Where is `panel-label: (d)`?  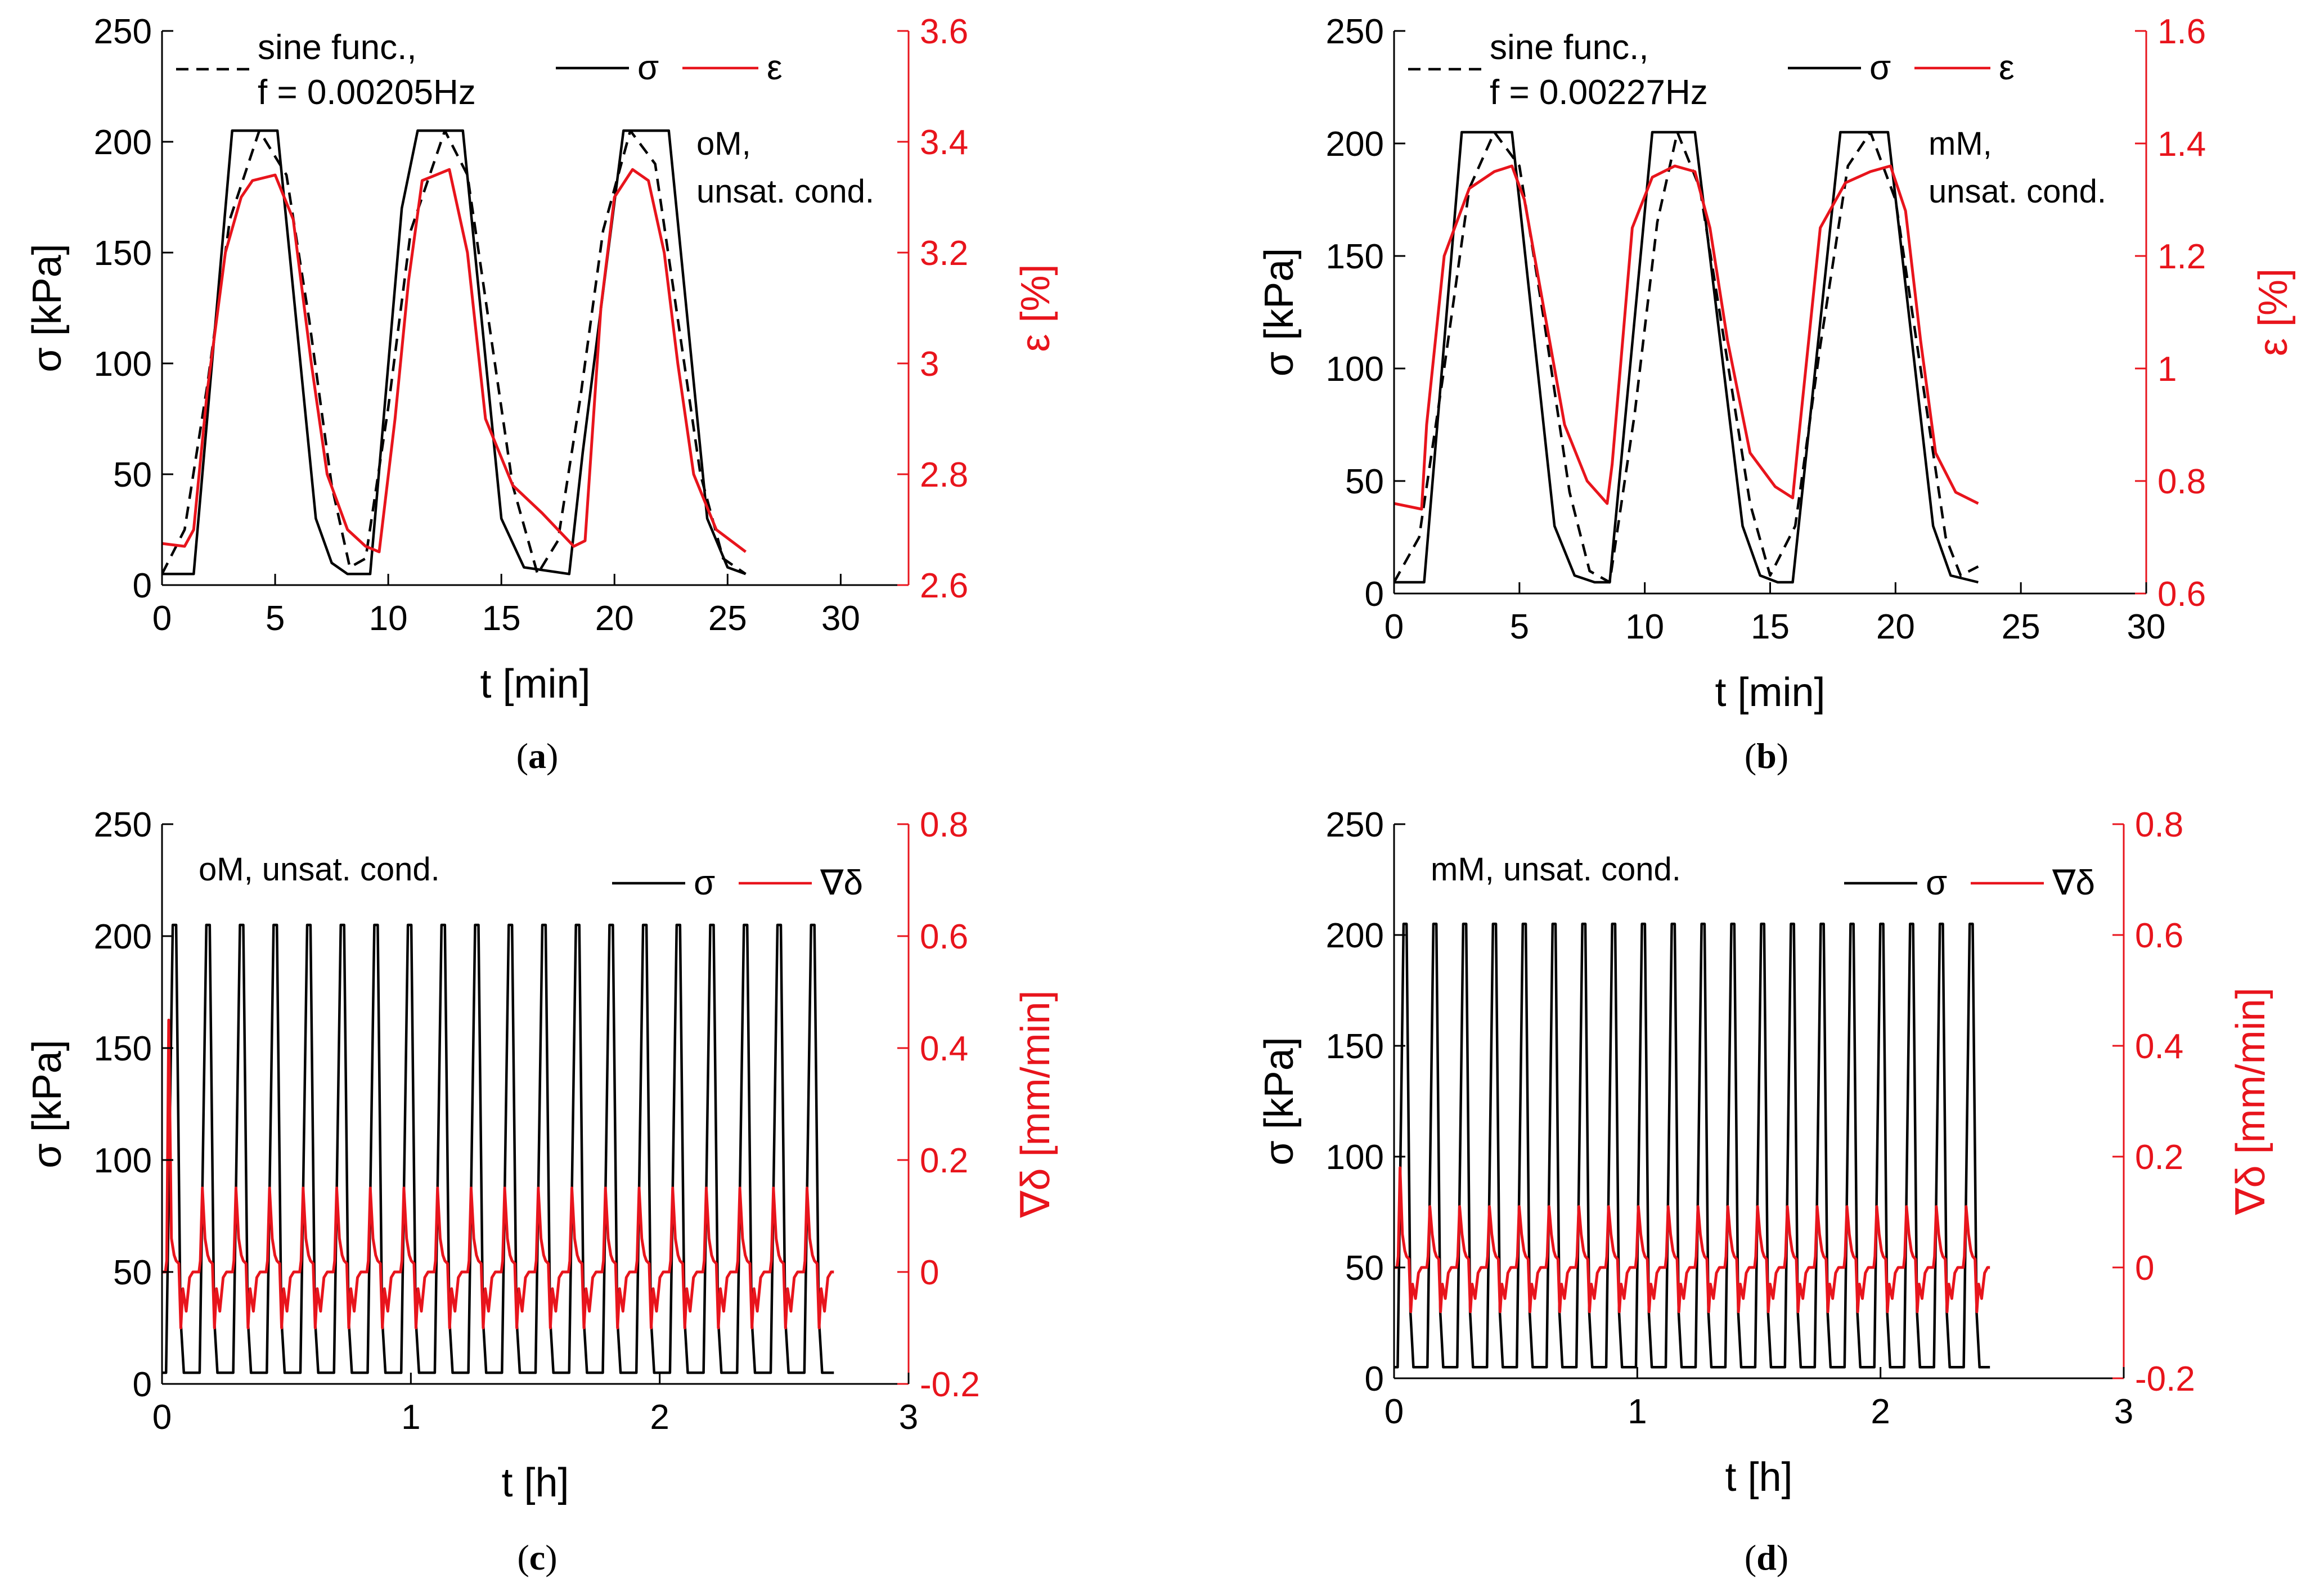
panel-label: (d) is located at coordinates (1766, 1557).